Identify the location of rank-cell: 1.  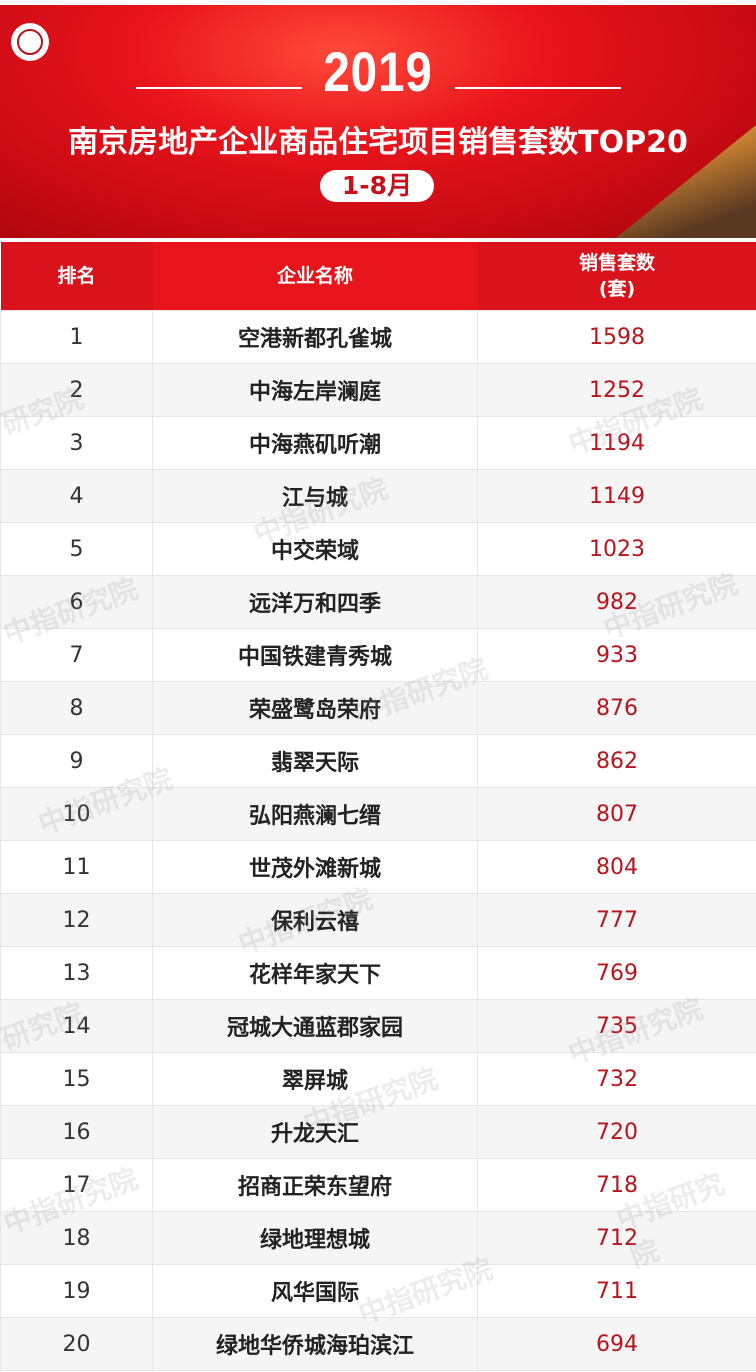
(76, 337).